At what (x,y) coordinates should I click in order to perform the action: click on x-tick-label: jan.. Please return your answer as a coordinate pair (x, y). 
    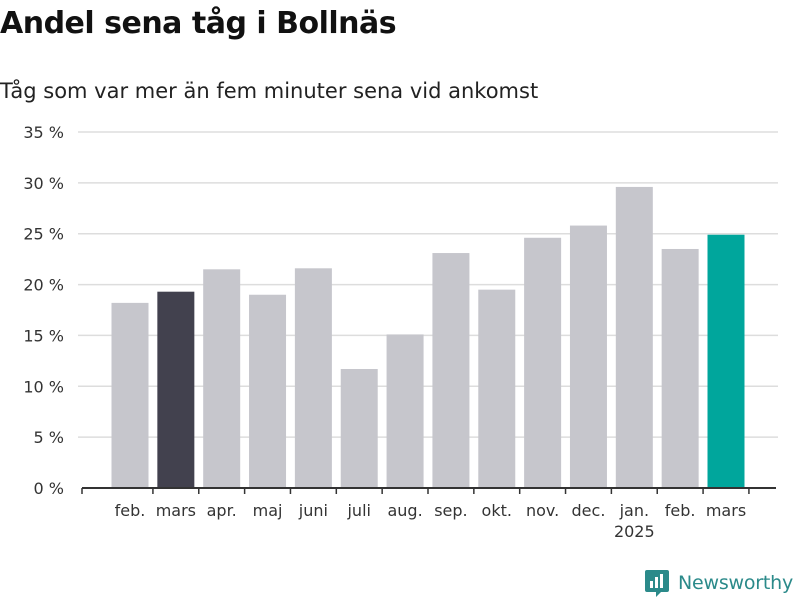
    Looking at the image, I should click on (634, 510).